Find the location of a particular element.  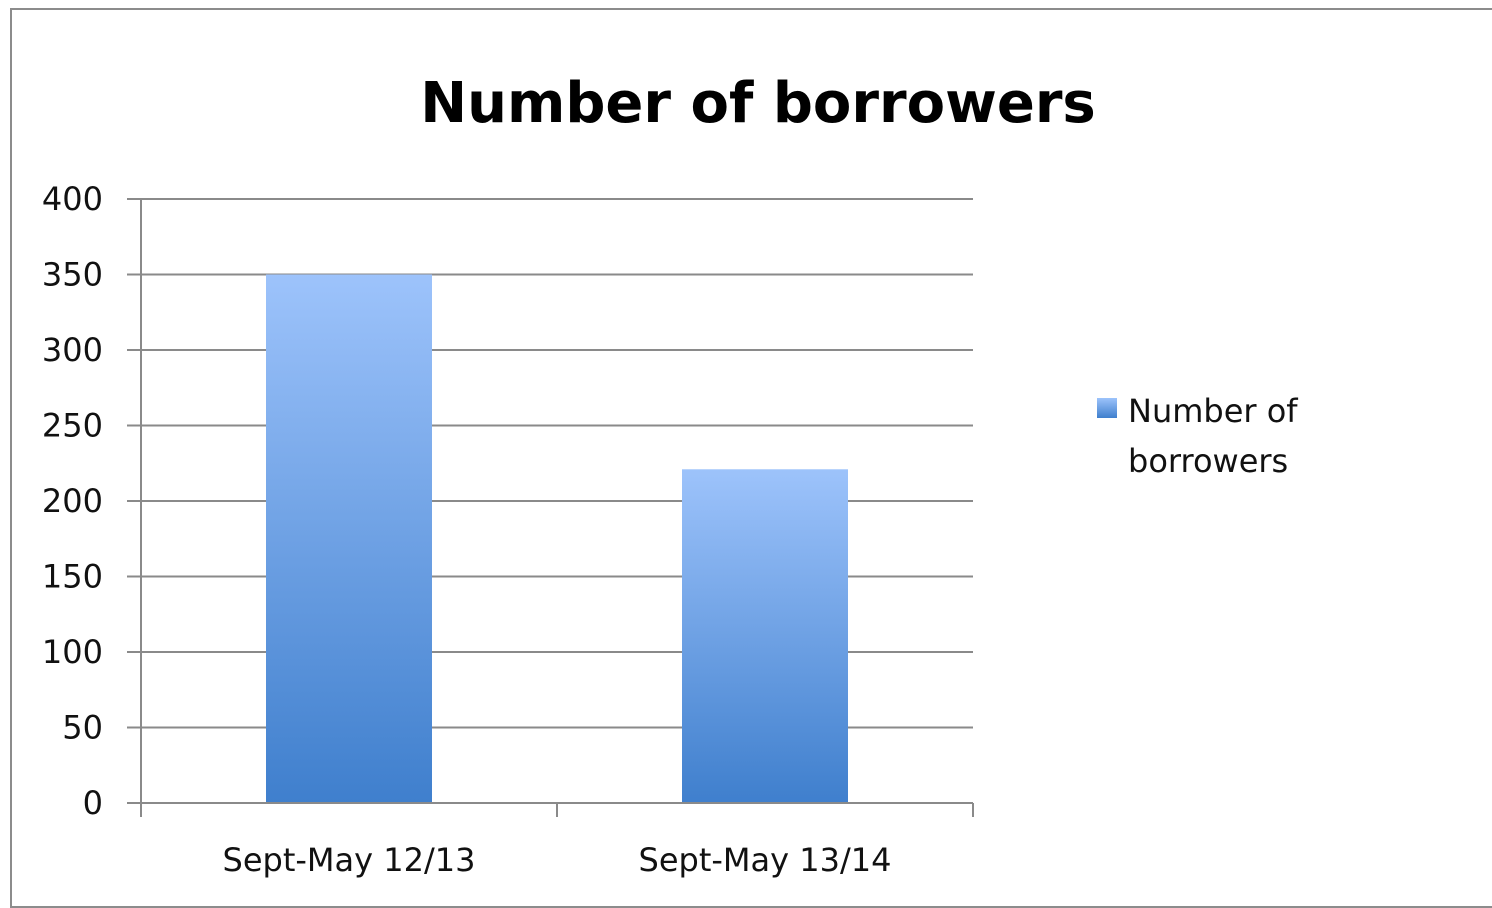

y-tick-label: 300 is located at coordinates (72, 350).